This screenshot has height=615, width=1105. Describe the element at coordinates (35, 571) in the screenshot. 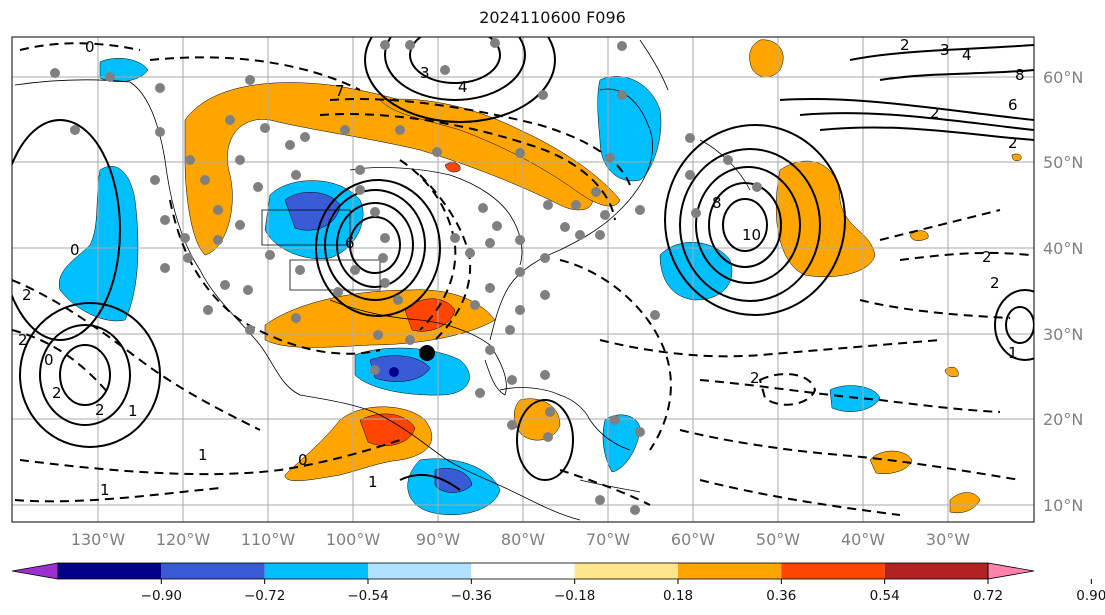

I see `colorbar-extend-low` at that location.